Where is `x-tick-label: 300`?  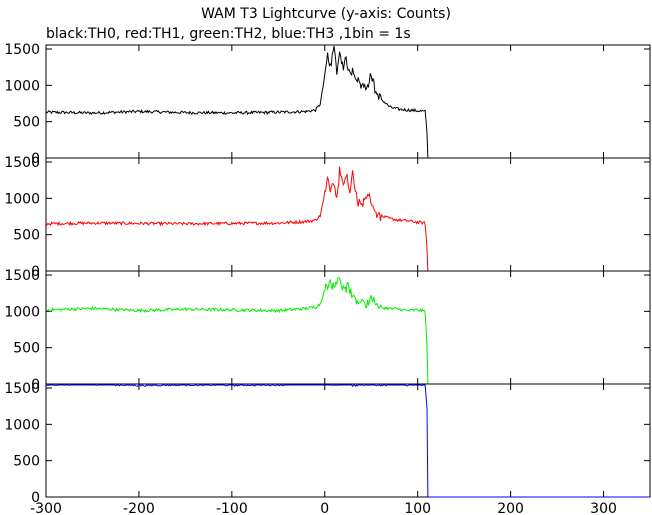
x-tick-label: 300 is located at coordinates (603, 508).